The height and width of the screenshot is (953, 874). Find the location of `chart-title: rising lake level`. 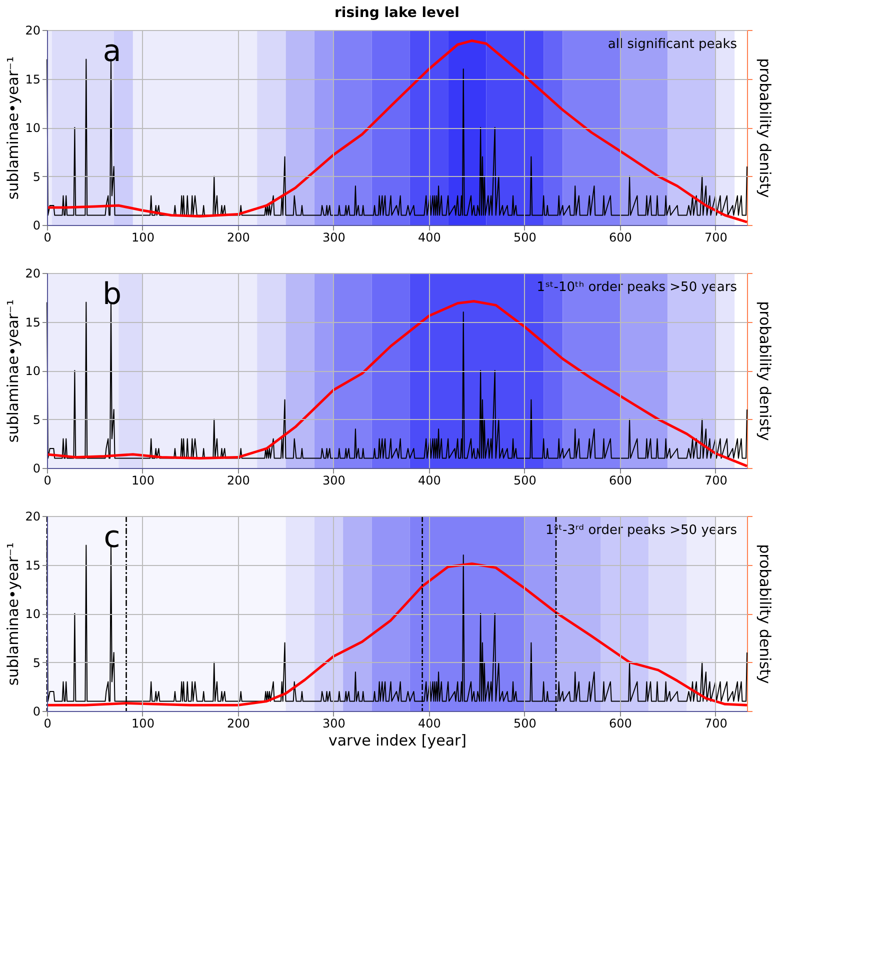

chart-title: rising lake level is located at coordinates (397, 13).